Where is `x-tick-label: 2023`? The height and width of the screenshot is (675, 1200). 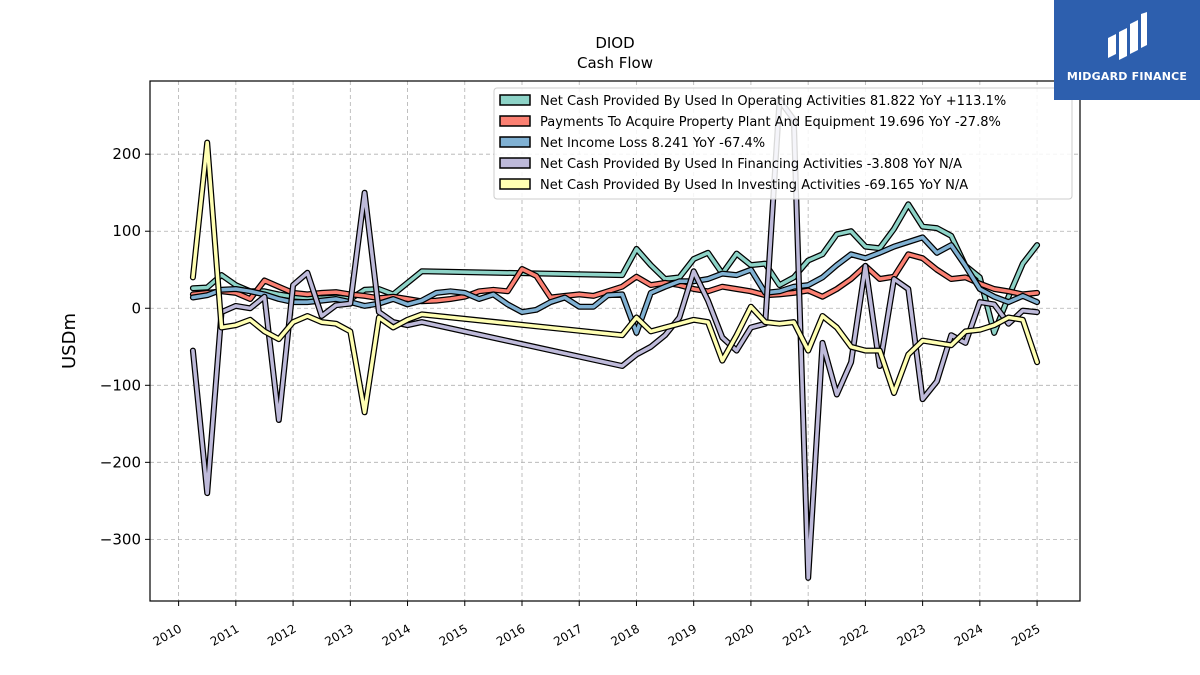 x-tick-label: 2023 is located at coordinates (911, 634).